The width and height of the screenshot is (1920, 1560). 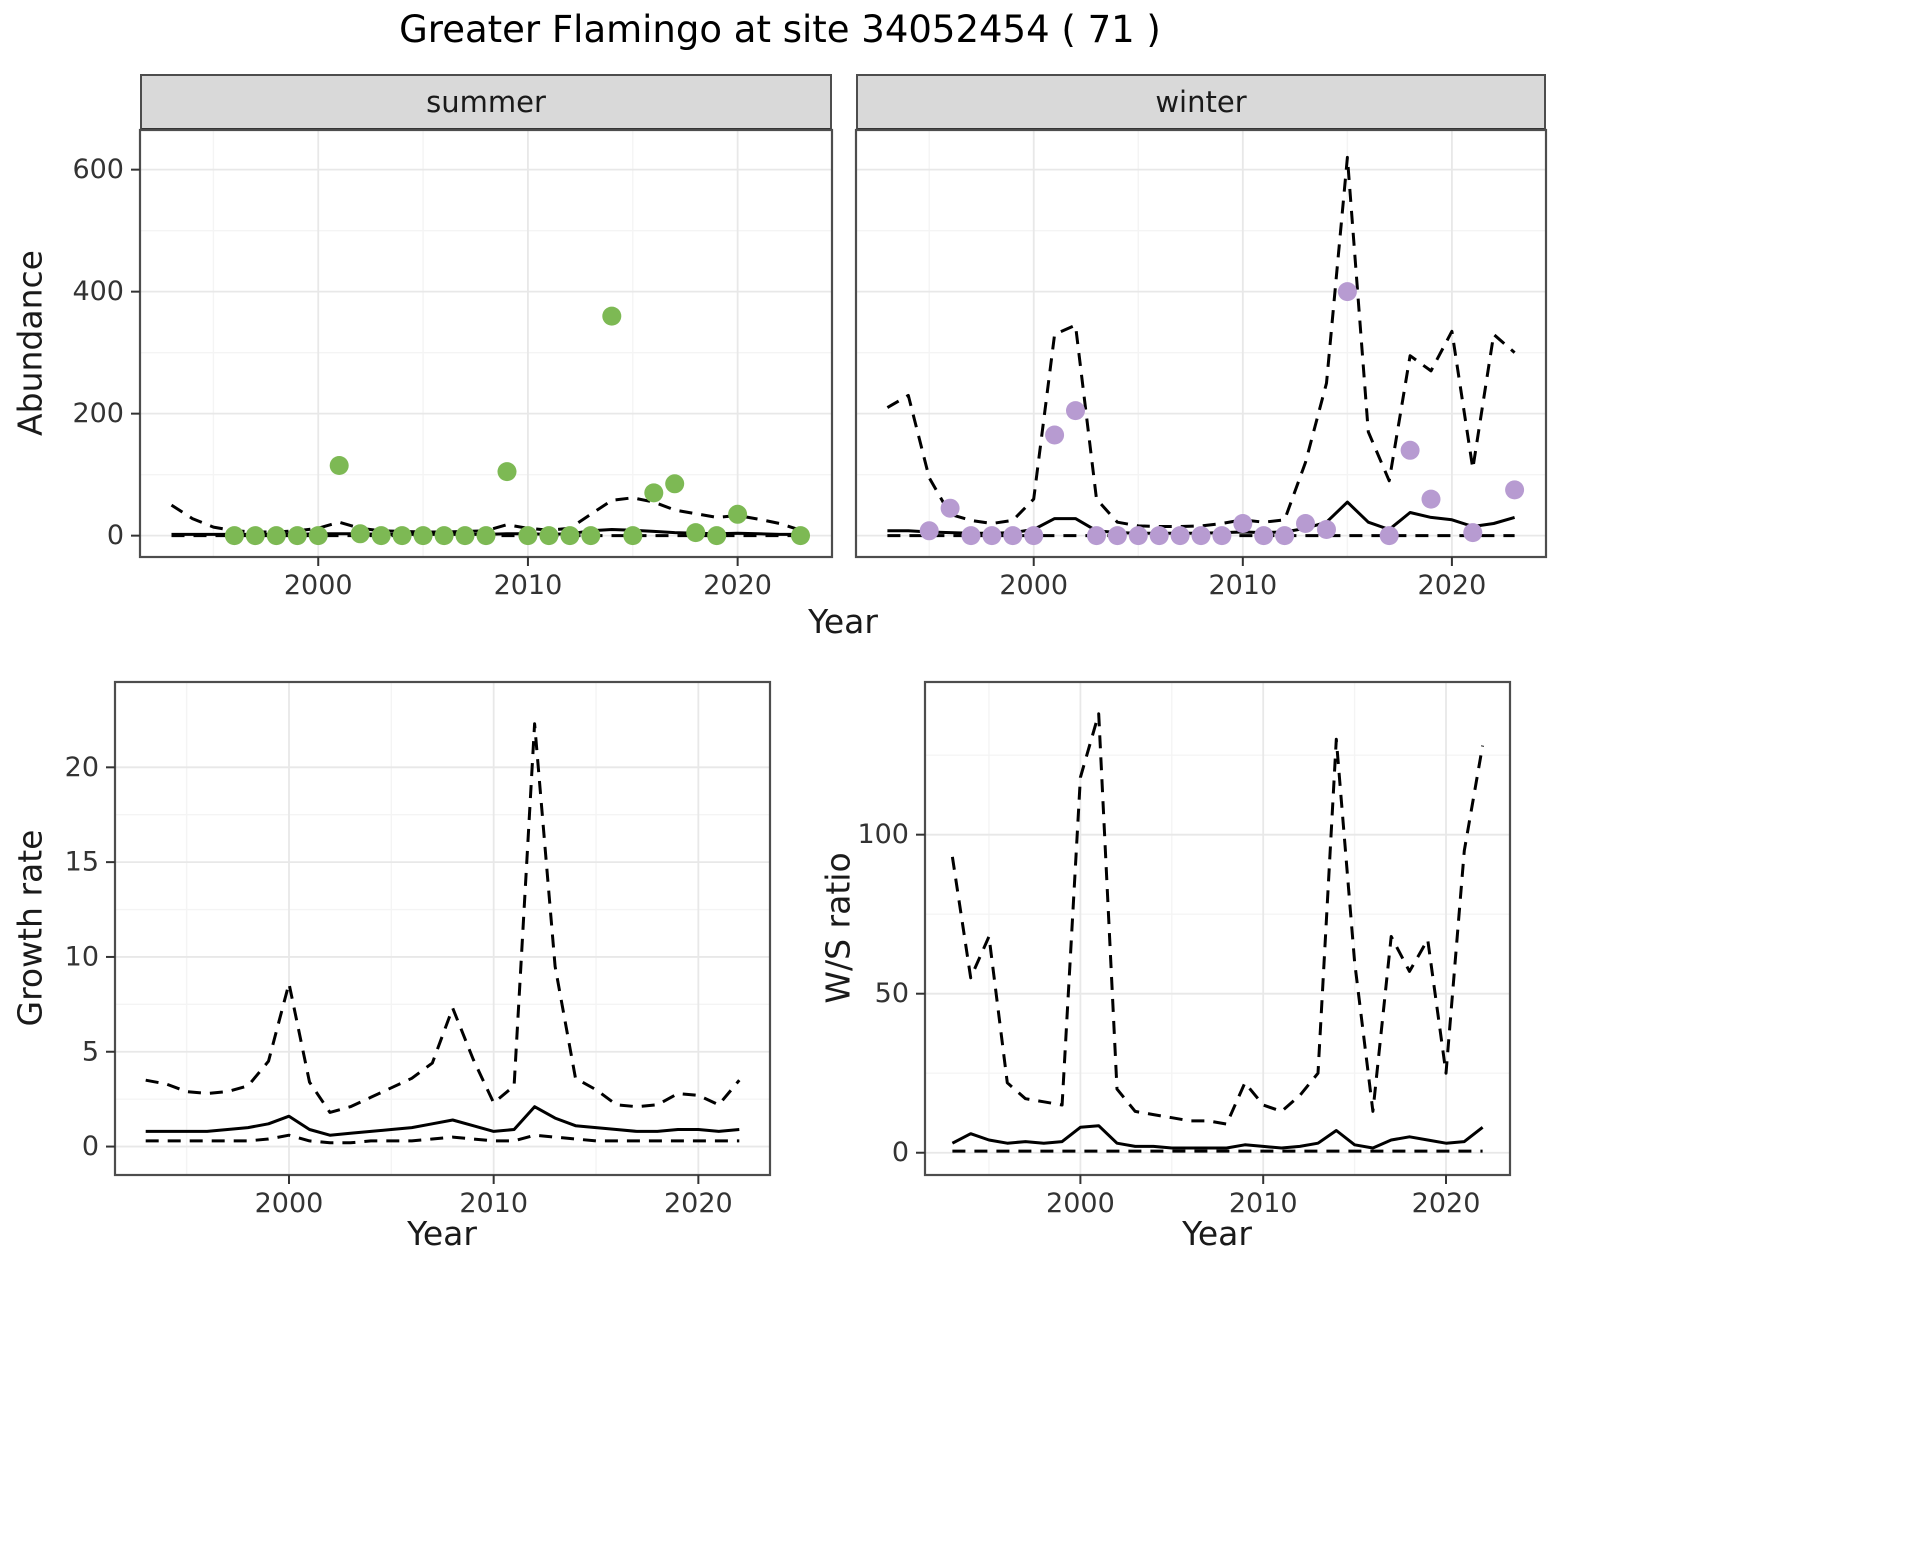 I want to click on panel-growth-rate: 2000 2010 2020 0 5 10 15 20, so click(x=418, y=949).